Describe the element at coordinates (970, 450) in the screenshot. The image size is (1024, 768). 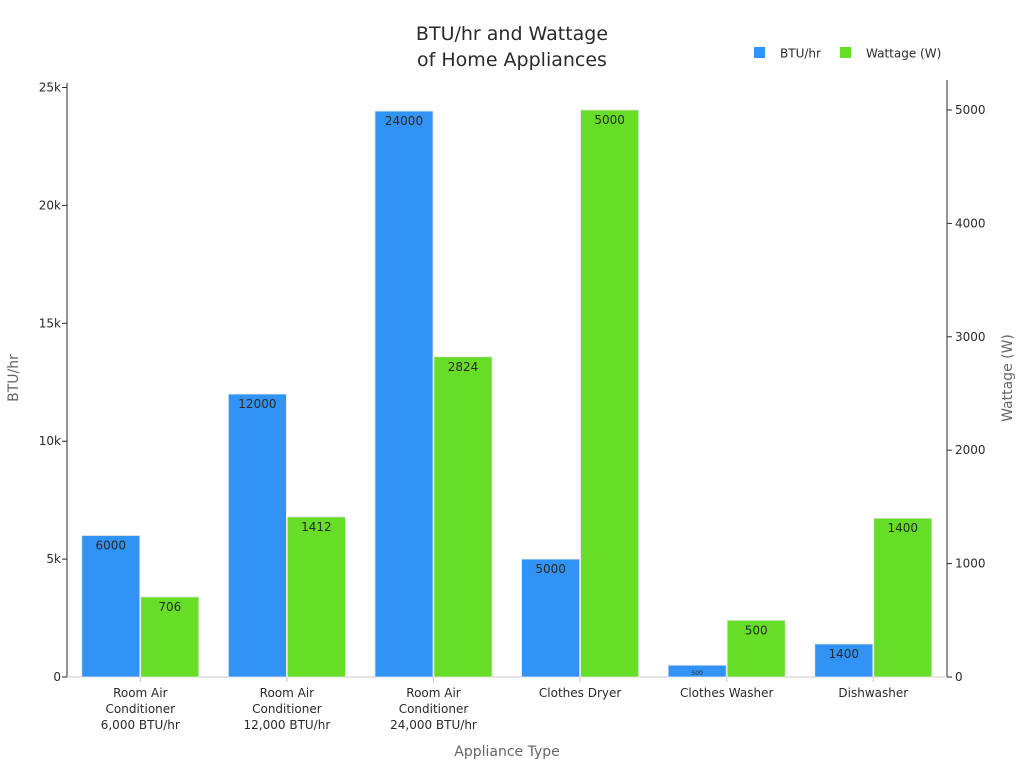
I see `y-right-tick-label: 2000` at that location.